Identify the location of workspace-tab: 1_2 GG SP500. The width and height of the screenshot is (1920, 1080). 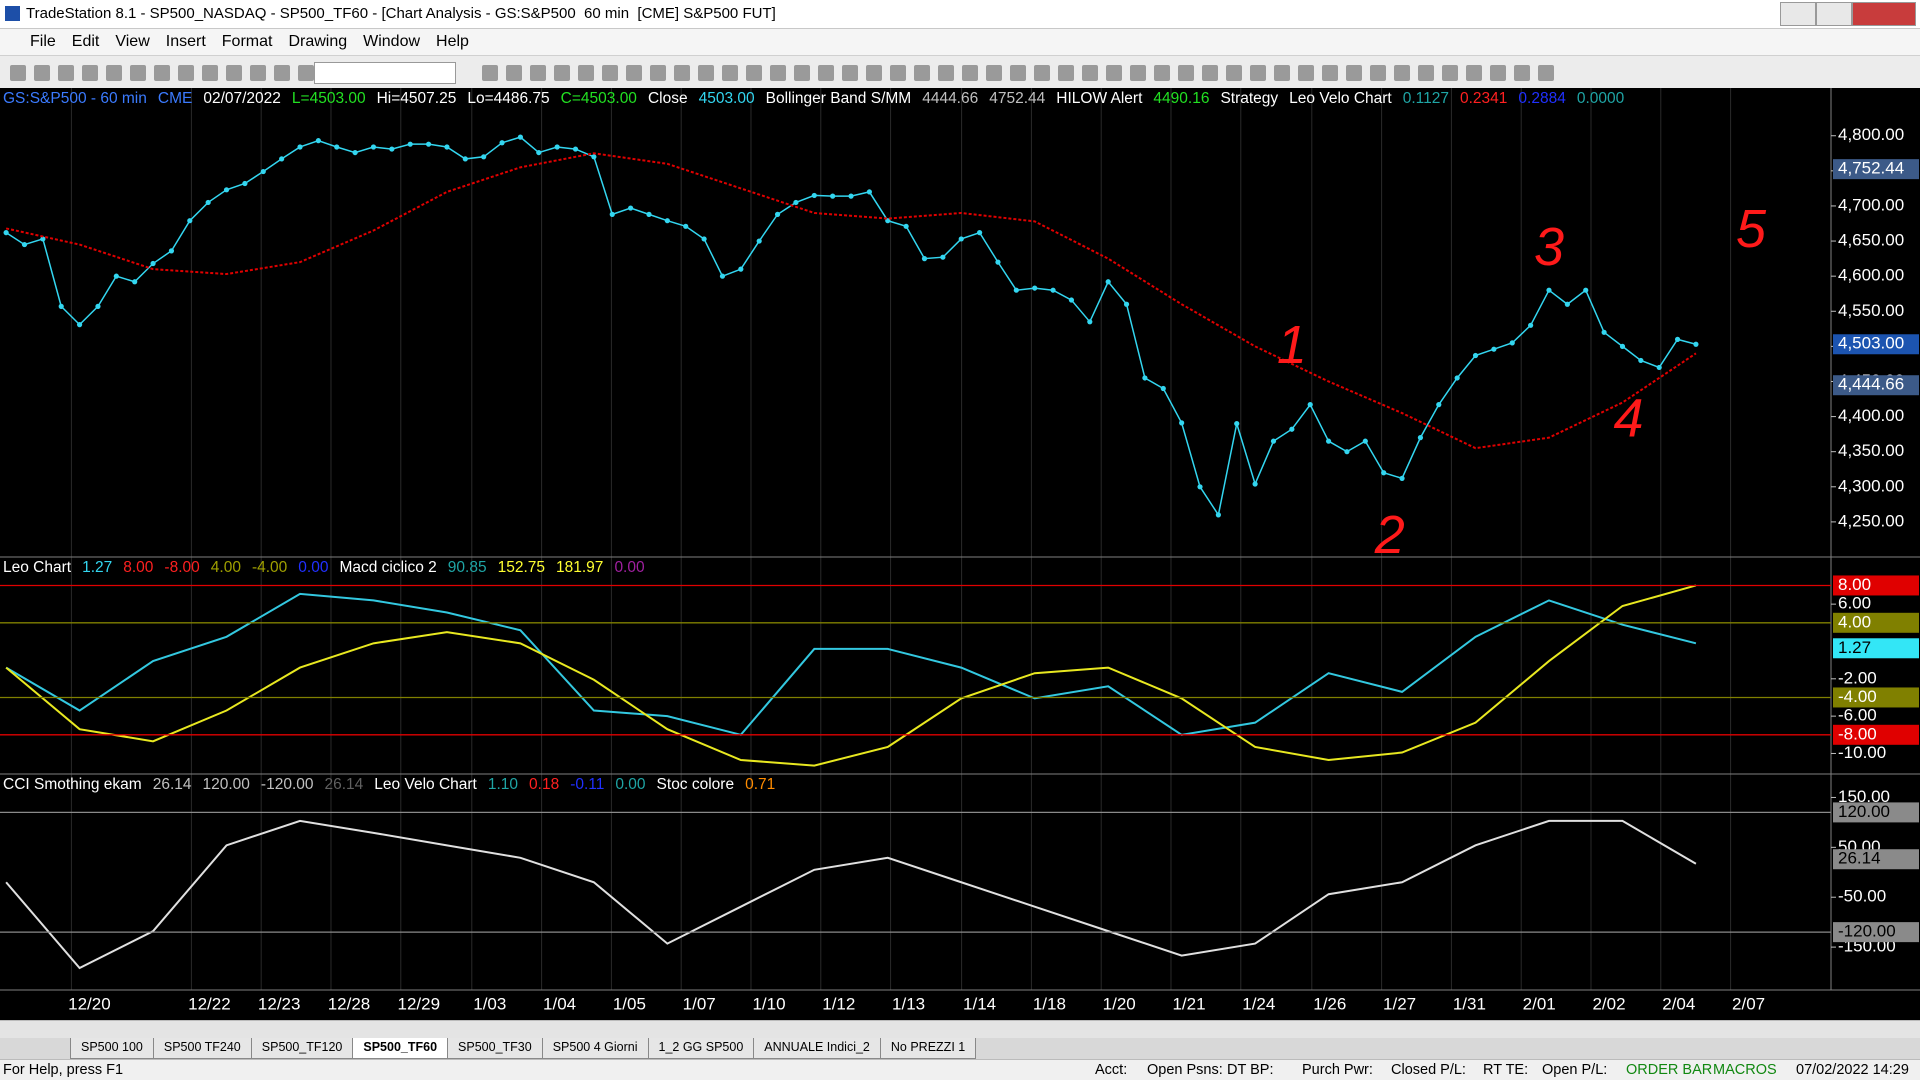
(701, 1048).